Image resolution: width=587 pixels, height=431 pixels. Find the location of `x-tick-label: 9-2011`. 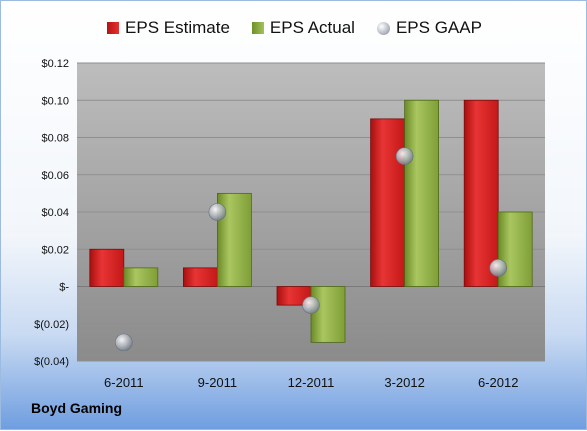

x-tick-label: 9-2011 is located at coordinates (218, 382).